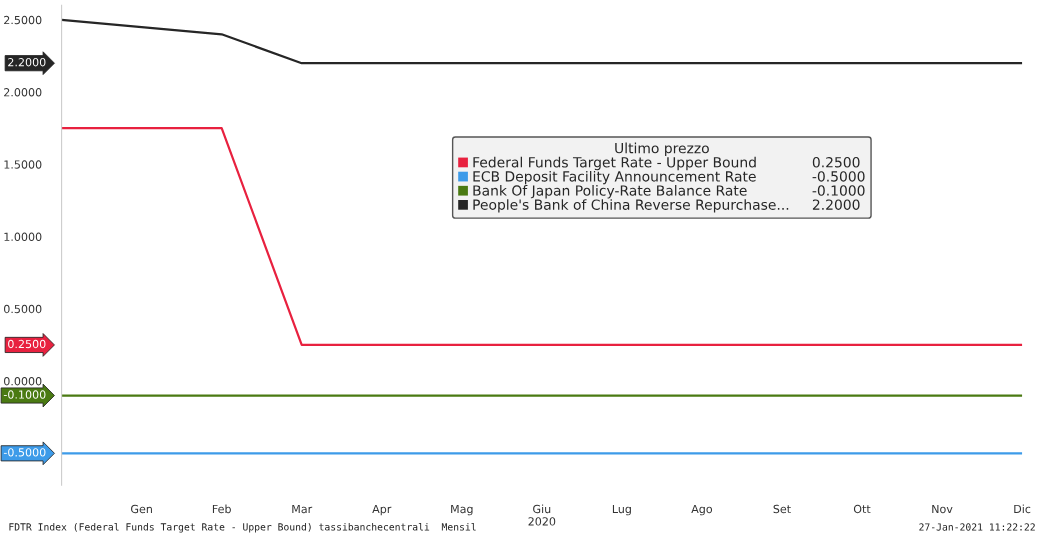 The width and height of the screenshot is (1044, 539). Describe the element at coordinates (977, 527) in the screenshot. I see `text: 27-Jan-2021 11:22:22` at that location.